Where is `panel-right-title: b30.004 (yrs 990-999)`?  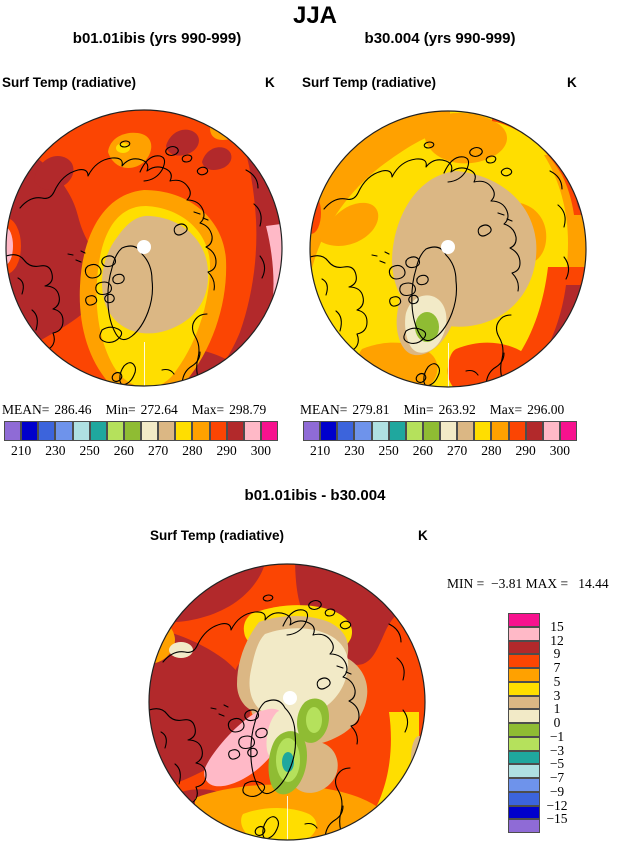
panel-right-title: b30.004 (yrs 990-999) is located at coordinates (440, 38).